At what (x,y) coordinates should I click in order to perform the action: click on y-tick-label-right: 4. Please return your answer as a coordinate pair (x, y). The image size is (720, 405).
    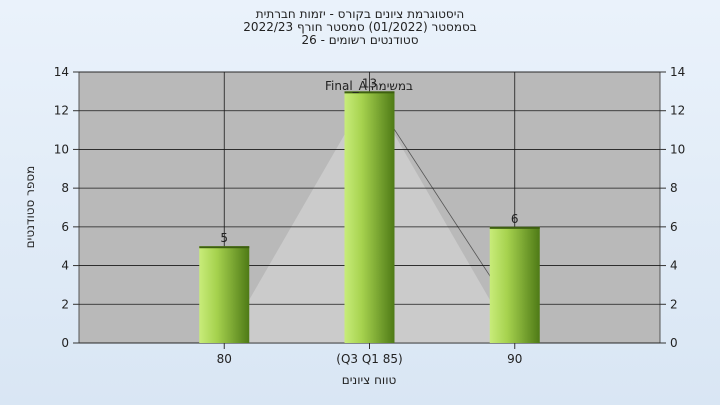
    Looking at the image, I should click on (674, 266).